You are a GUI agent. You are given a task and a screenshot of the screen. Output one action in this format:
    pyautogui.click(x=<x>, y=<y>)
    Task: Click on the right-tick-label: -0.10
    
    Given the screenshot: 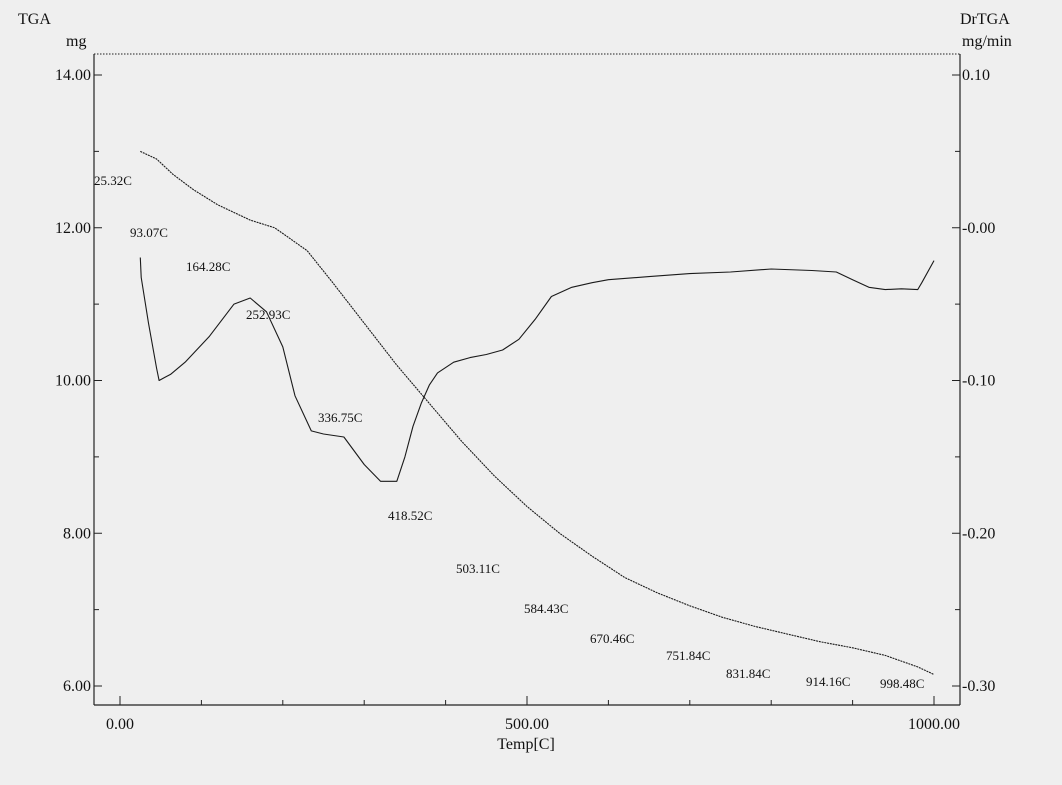 What is the action you would take?
    pyautogui.click(x=978, y=381)
    